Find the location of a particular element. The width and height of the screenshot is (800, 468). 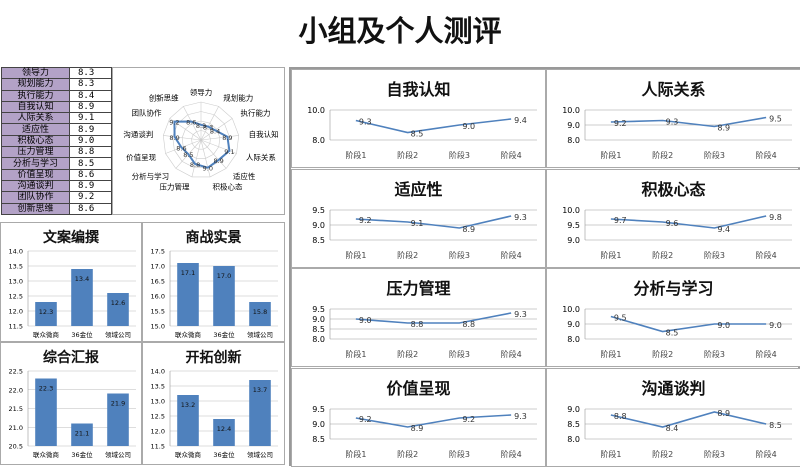

line-chart-panel: 积极心态 10.0 9.5 9.0 9.7 阶段1 9.6 阶段2 9.4 阶段3 9.8 阶段4 is located at coordinates (673, 218).